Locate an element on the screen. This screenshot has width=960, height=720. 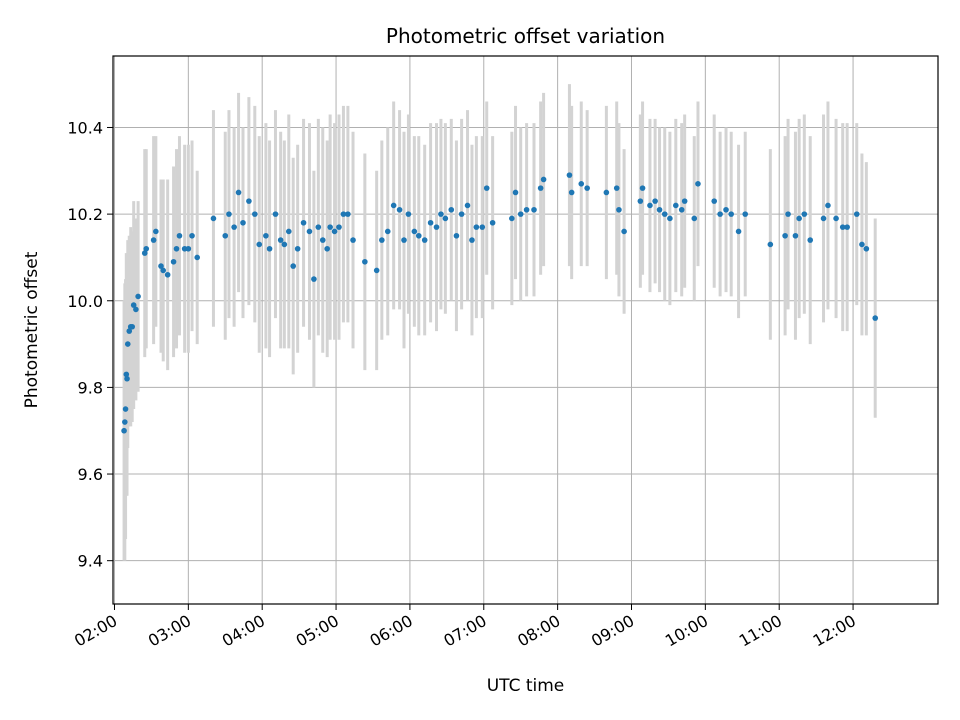
y-tick-label: 10.0 is located at coordinates (85, 301).